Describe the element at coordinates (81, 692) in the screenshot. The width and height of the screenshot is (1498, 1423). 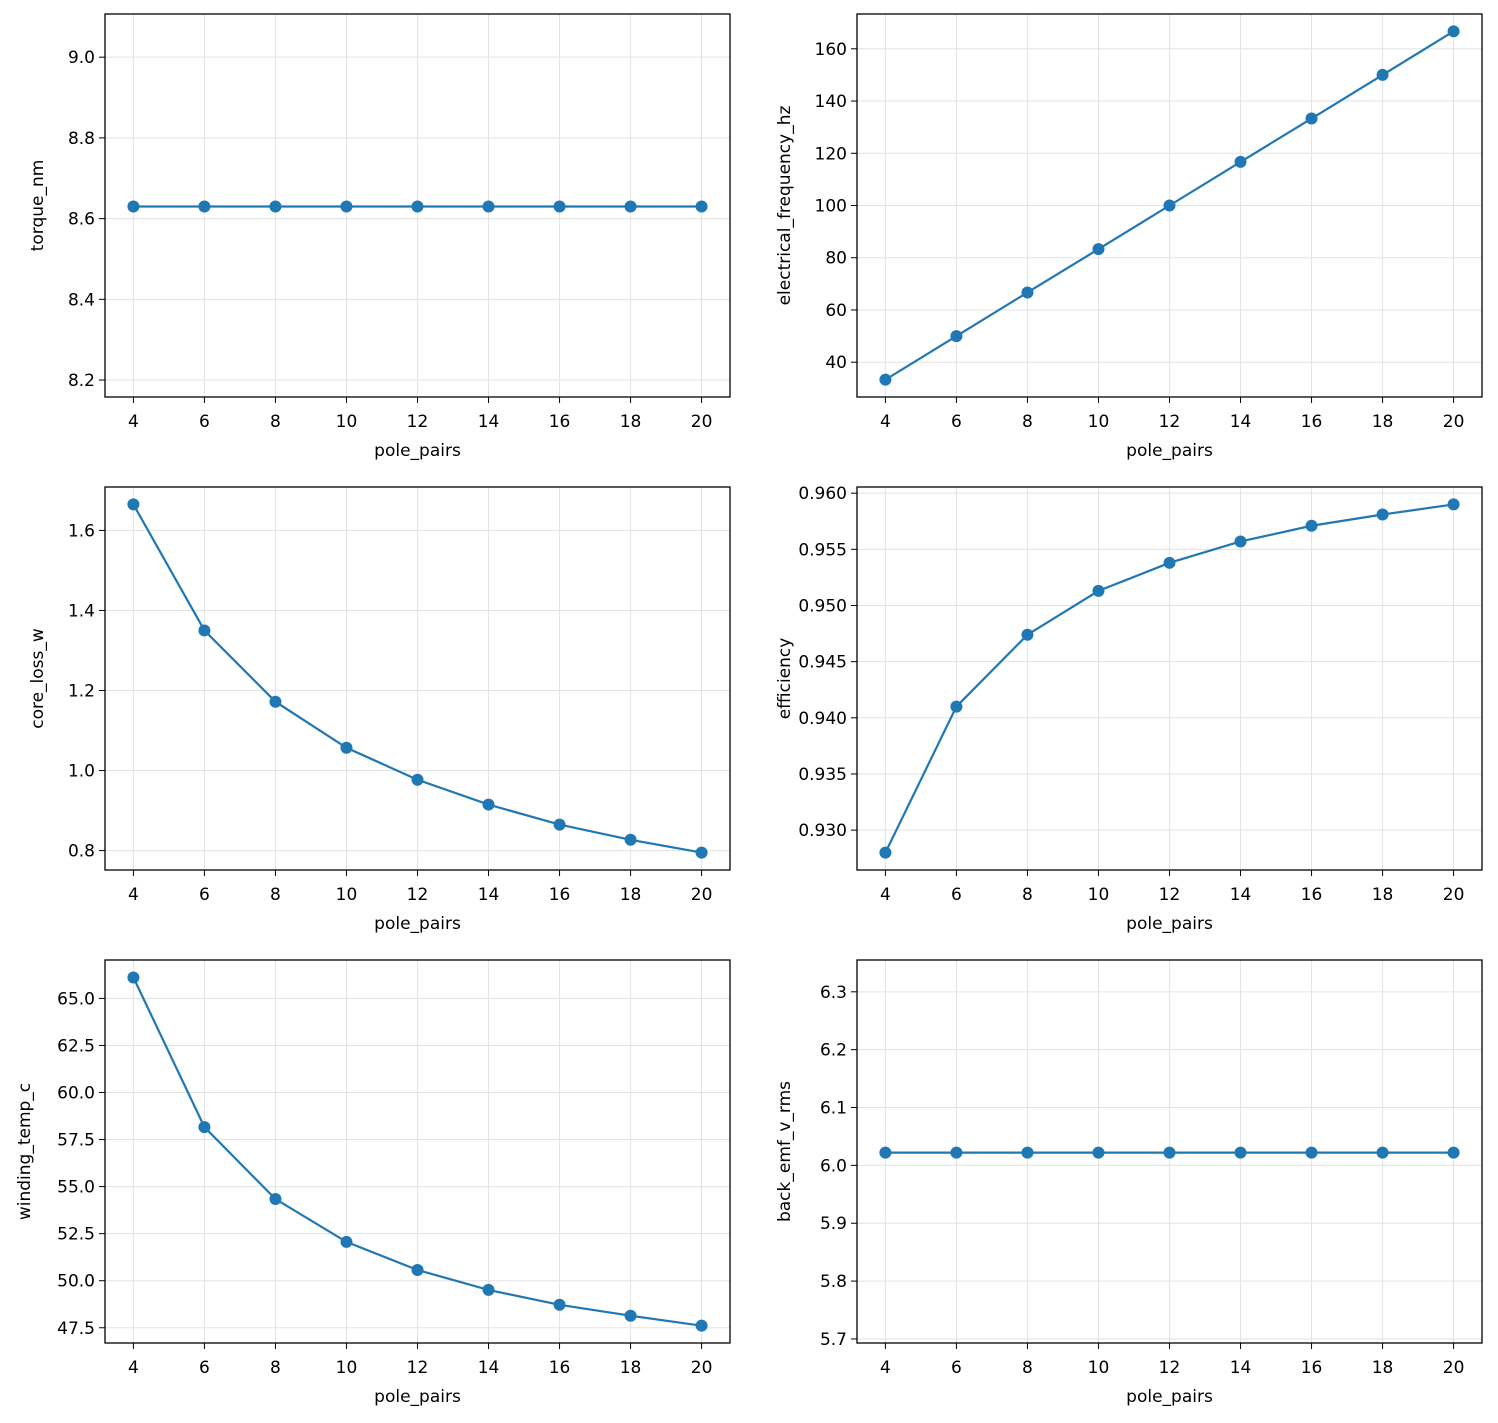
I see `y-tick-label: 1.2` at that location.